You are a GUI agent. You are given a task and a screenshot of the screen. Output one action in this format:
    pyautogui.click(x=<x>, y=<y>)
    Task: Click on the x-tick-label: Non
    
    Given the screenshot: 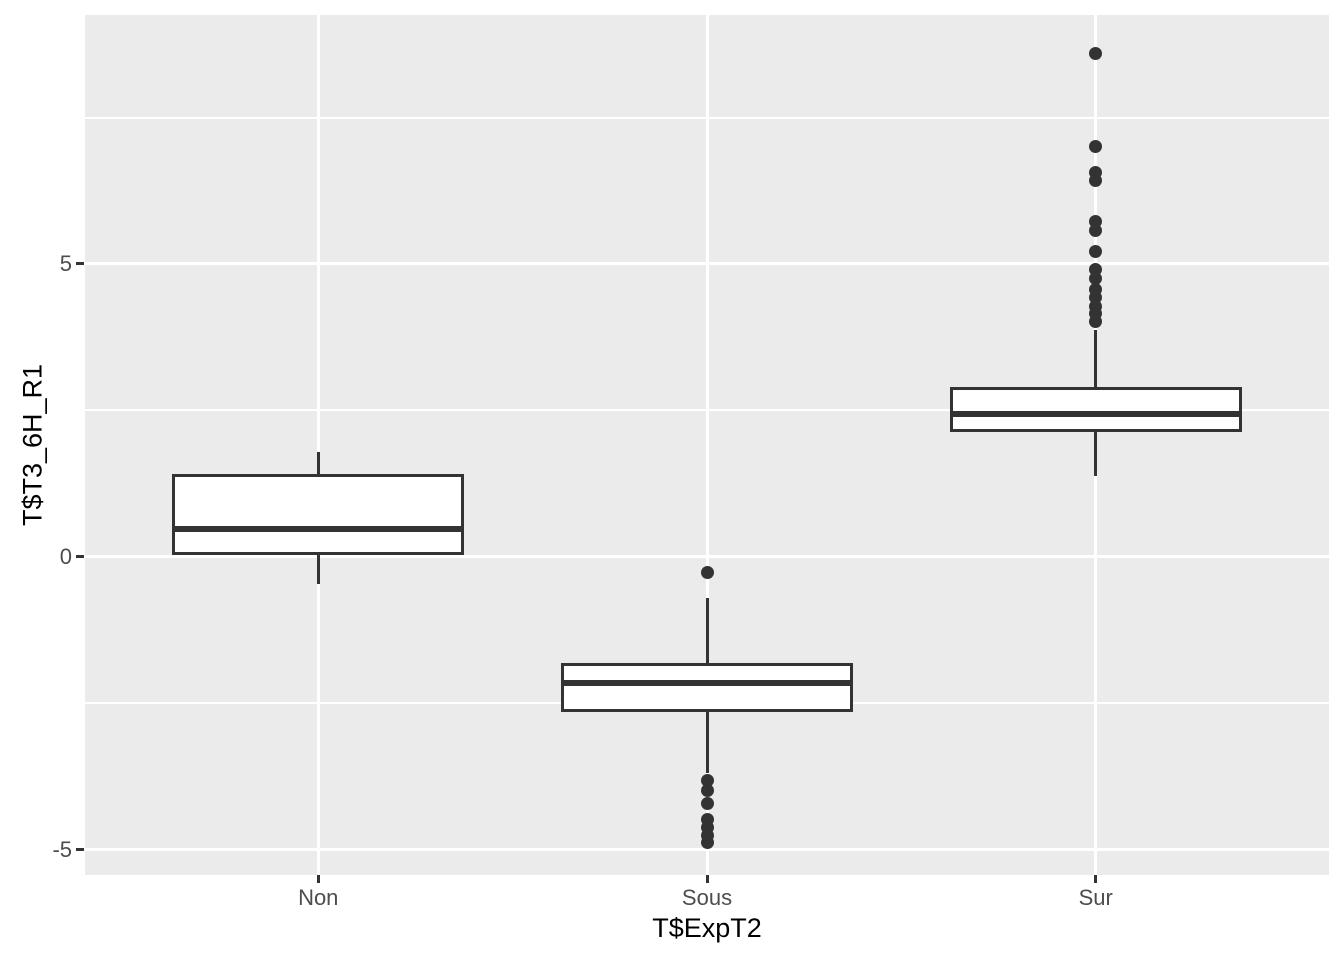 What is the action you would take?
    pyautogui.click(x=318, y=897)
    